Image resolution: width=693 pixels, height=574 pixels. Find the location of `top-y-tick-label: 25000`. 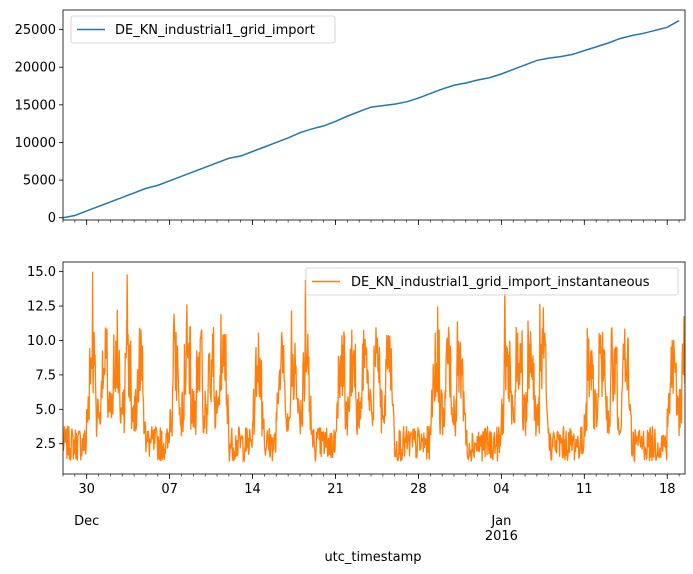

top-y-tick-label: 25000 is located at coordinates (35, 30).